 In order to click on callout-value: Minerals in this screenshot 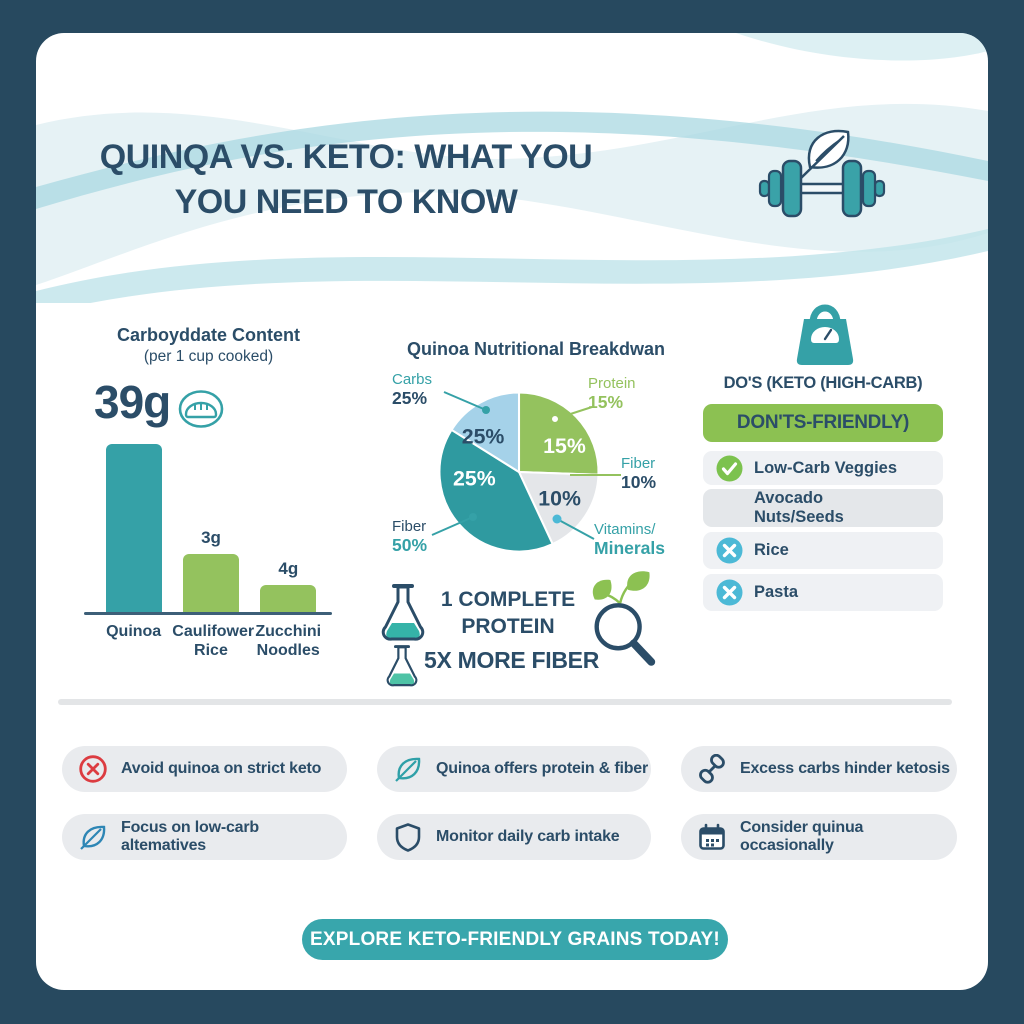, I will do `click(629, 548)`.